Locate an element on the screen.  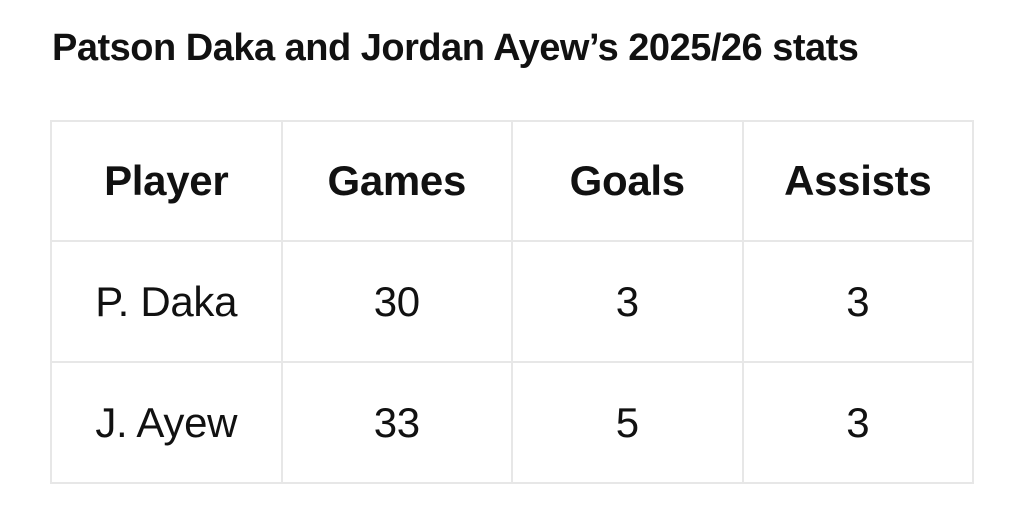
column-header-assists: Assists is located at coordinates (857, 181).